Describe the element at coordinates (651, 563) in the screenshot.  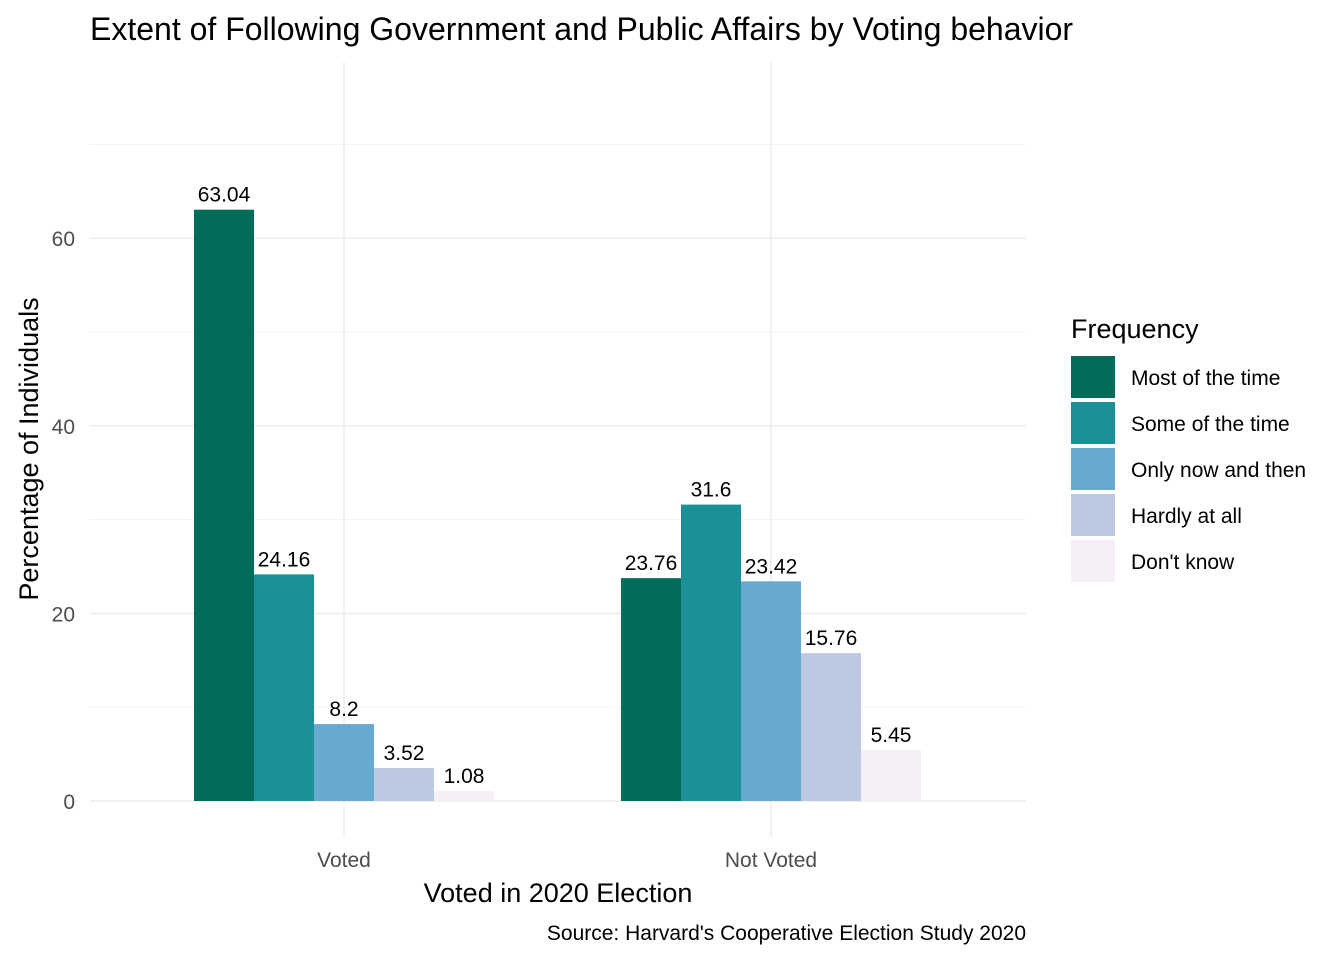
I see `bar-value-label: 23.76` at that location.